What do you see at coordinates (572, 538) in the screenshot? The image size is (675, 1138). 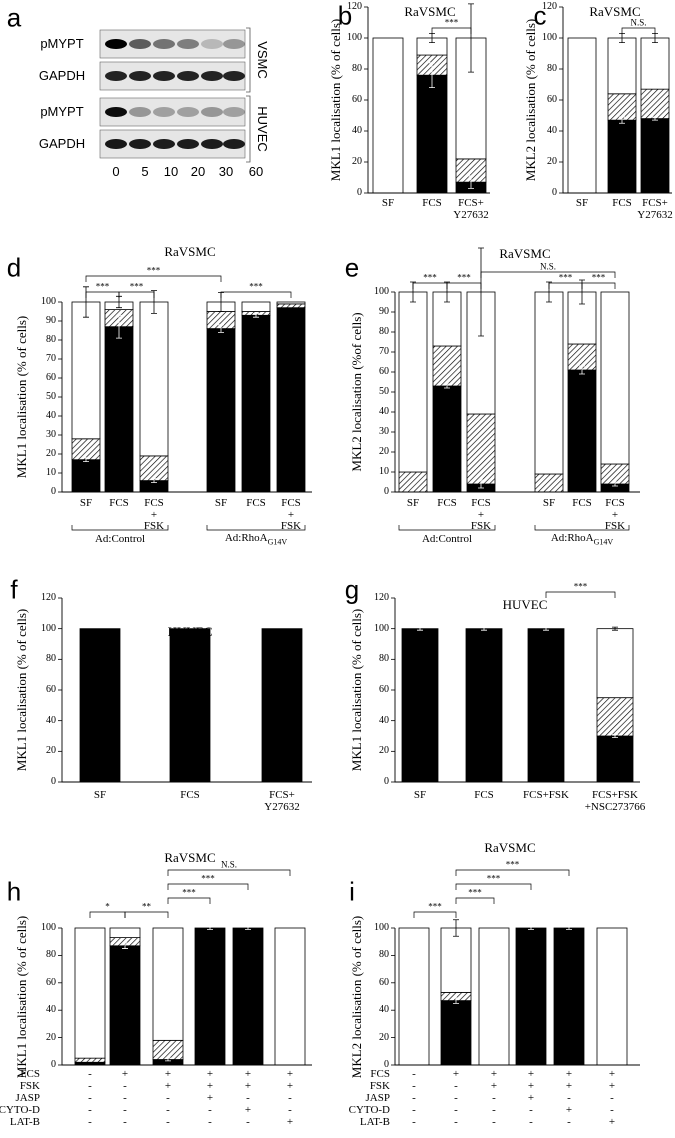 I see `group-name: Ad:RhoA` at bounding box center [572, 538].